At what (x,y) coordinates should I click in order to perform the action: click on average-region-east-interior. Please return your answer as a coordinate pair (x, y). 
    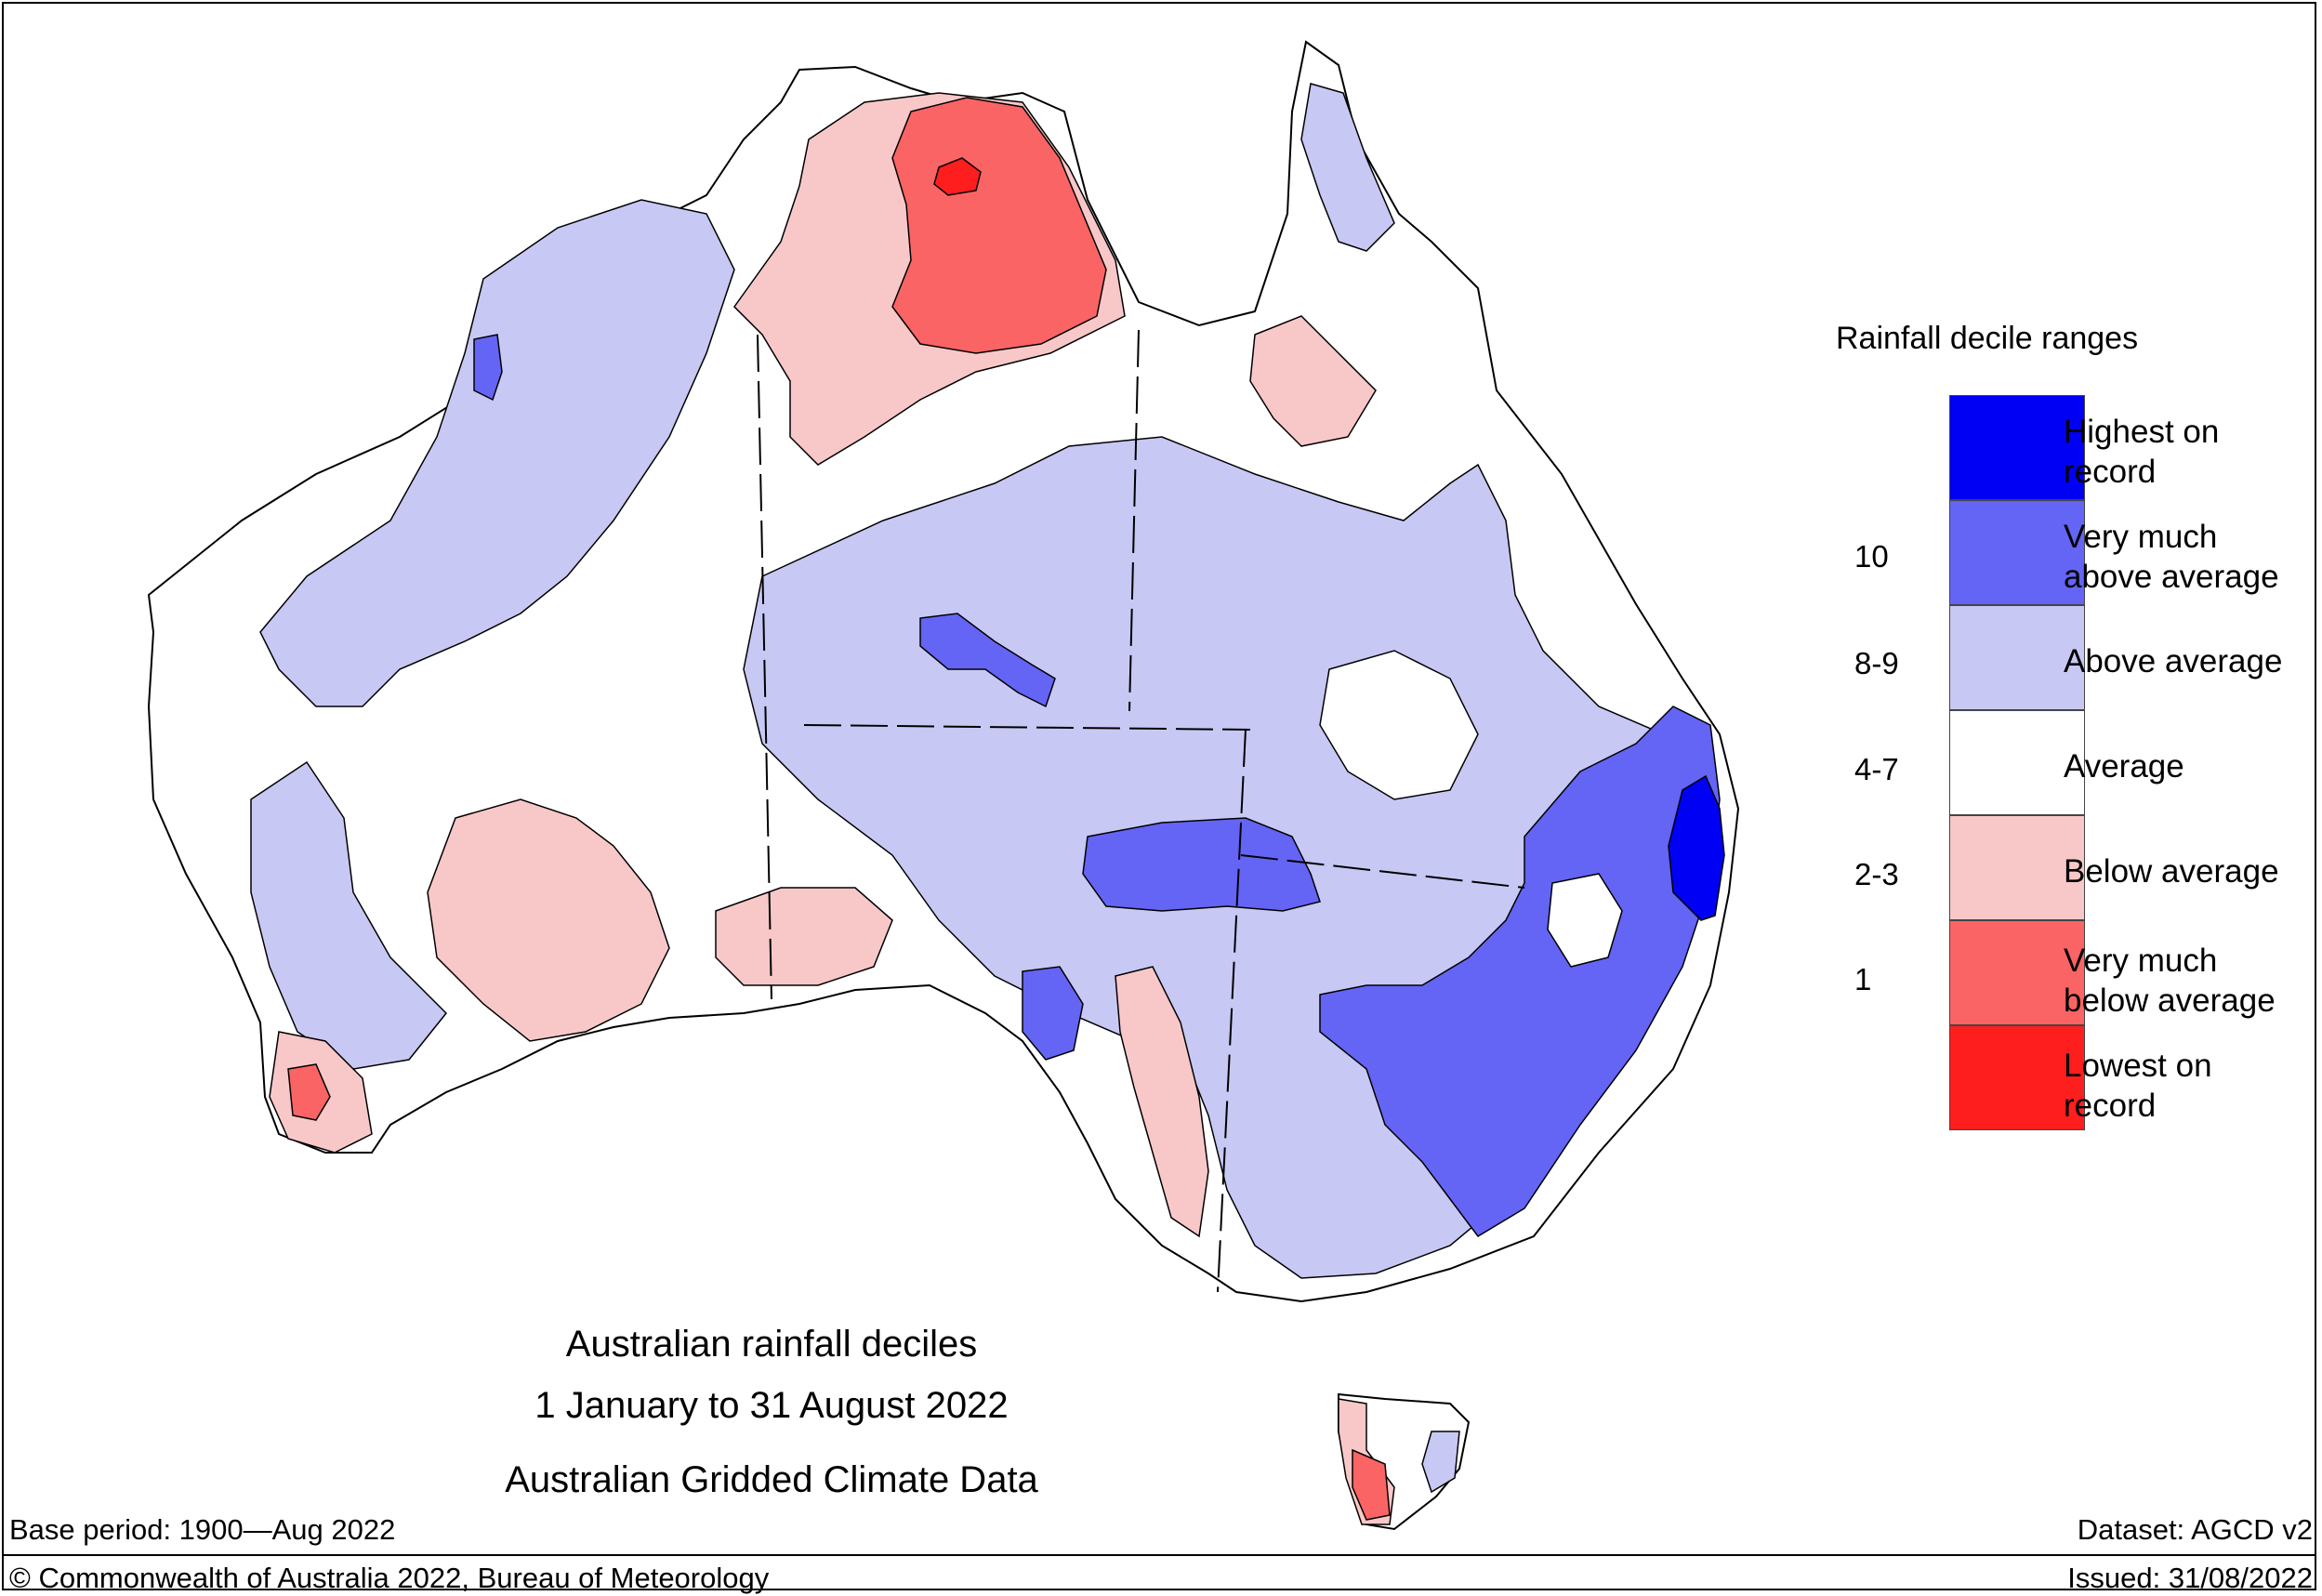
    Looking at the image, I should click on (1585, 921).